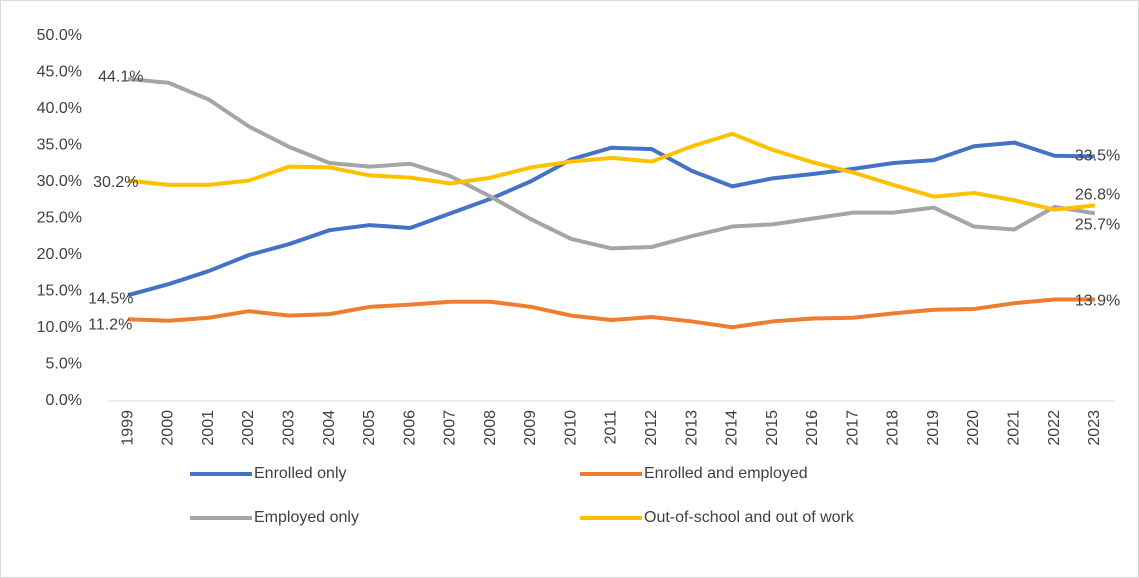 The width and height of the screenshot is (1139, 578). I want to click on x-tick-label: 2003, so click(288, 428).